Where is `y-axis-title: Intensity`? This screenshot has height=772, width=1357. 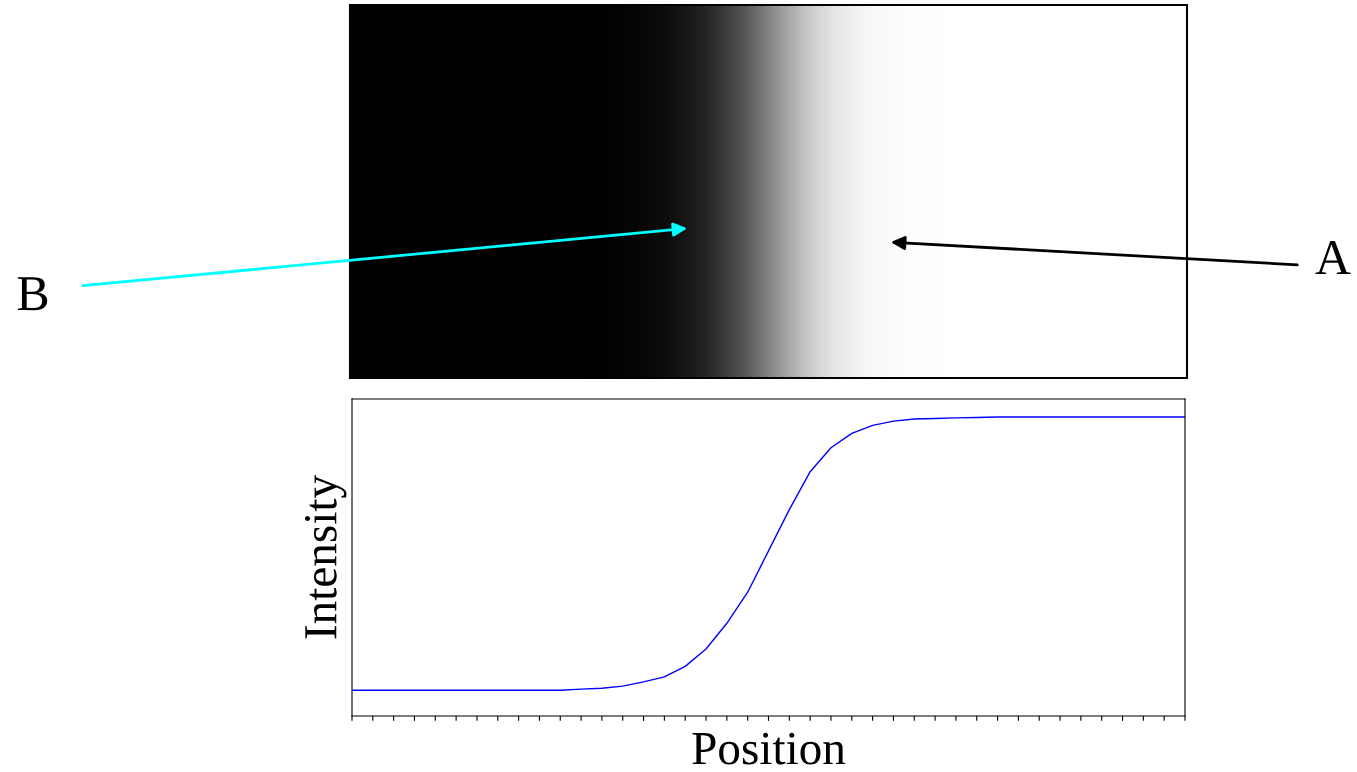
y-axis-title: Intensity is located at coordinates (325, 557).